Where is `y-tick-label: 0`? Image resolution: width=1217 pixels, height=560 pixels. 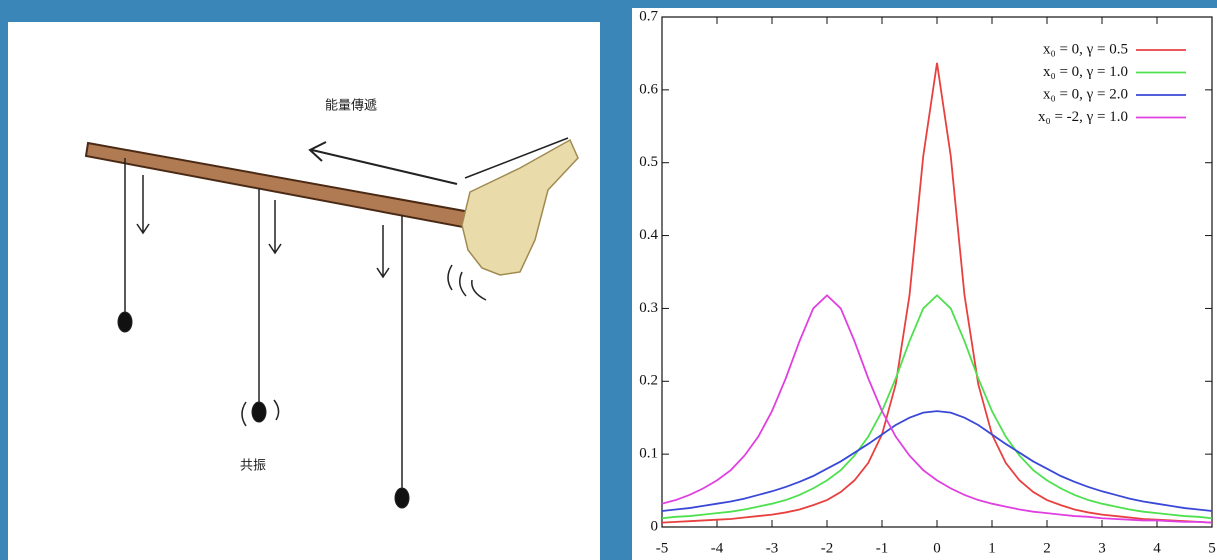 y-tick-label: 0 is located at coordinates (655, 526).